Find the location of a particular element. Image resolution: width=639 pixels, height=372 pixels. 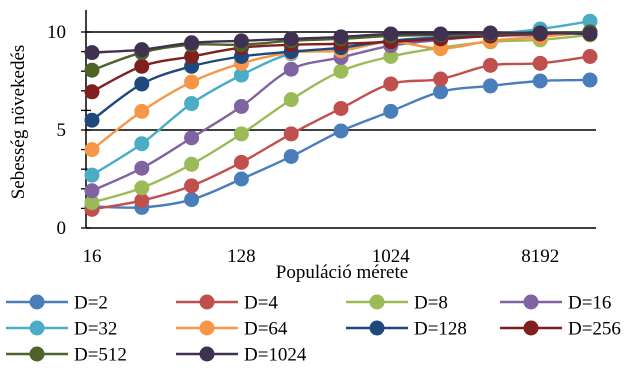

legend-item: D=4 is located at coordinates (227, 303).